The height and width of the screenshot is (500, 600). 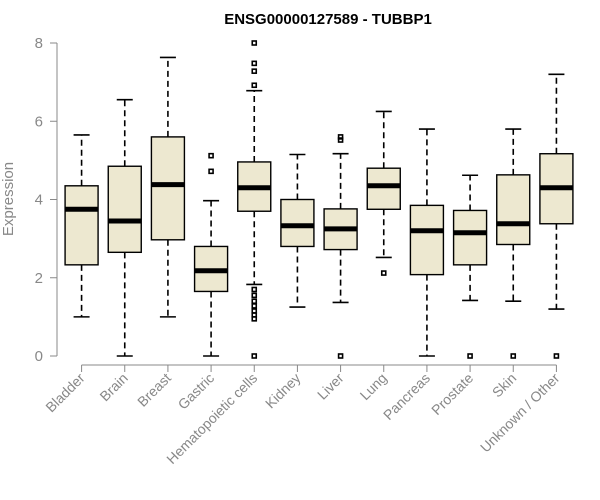 I want to click on x-tick-label: Liver, so click(x=330, y=386).